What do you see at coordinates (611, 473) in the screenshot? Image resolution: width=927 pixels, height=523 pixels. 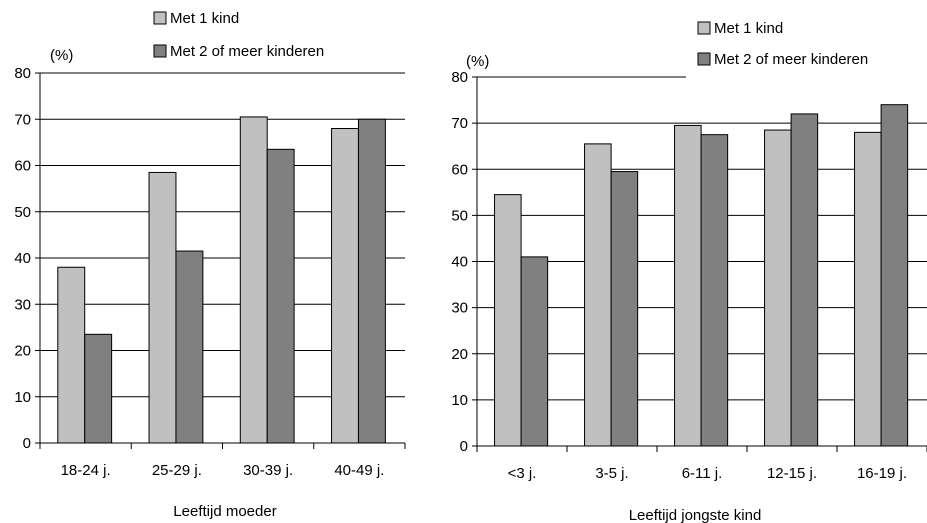 I see `right-x-tick-label: 3-5 j.` at bounding box center [611, 473].